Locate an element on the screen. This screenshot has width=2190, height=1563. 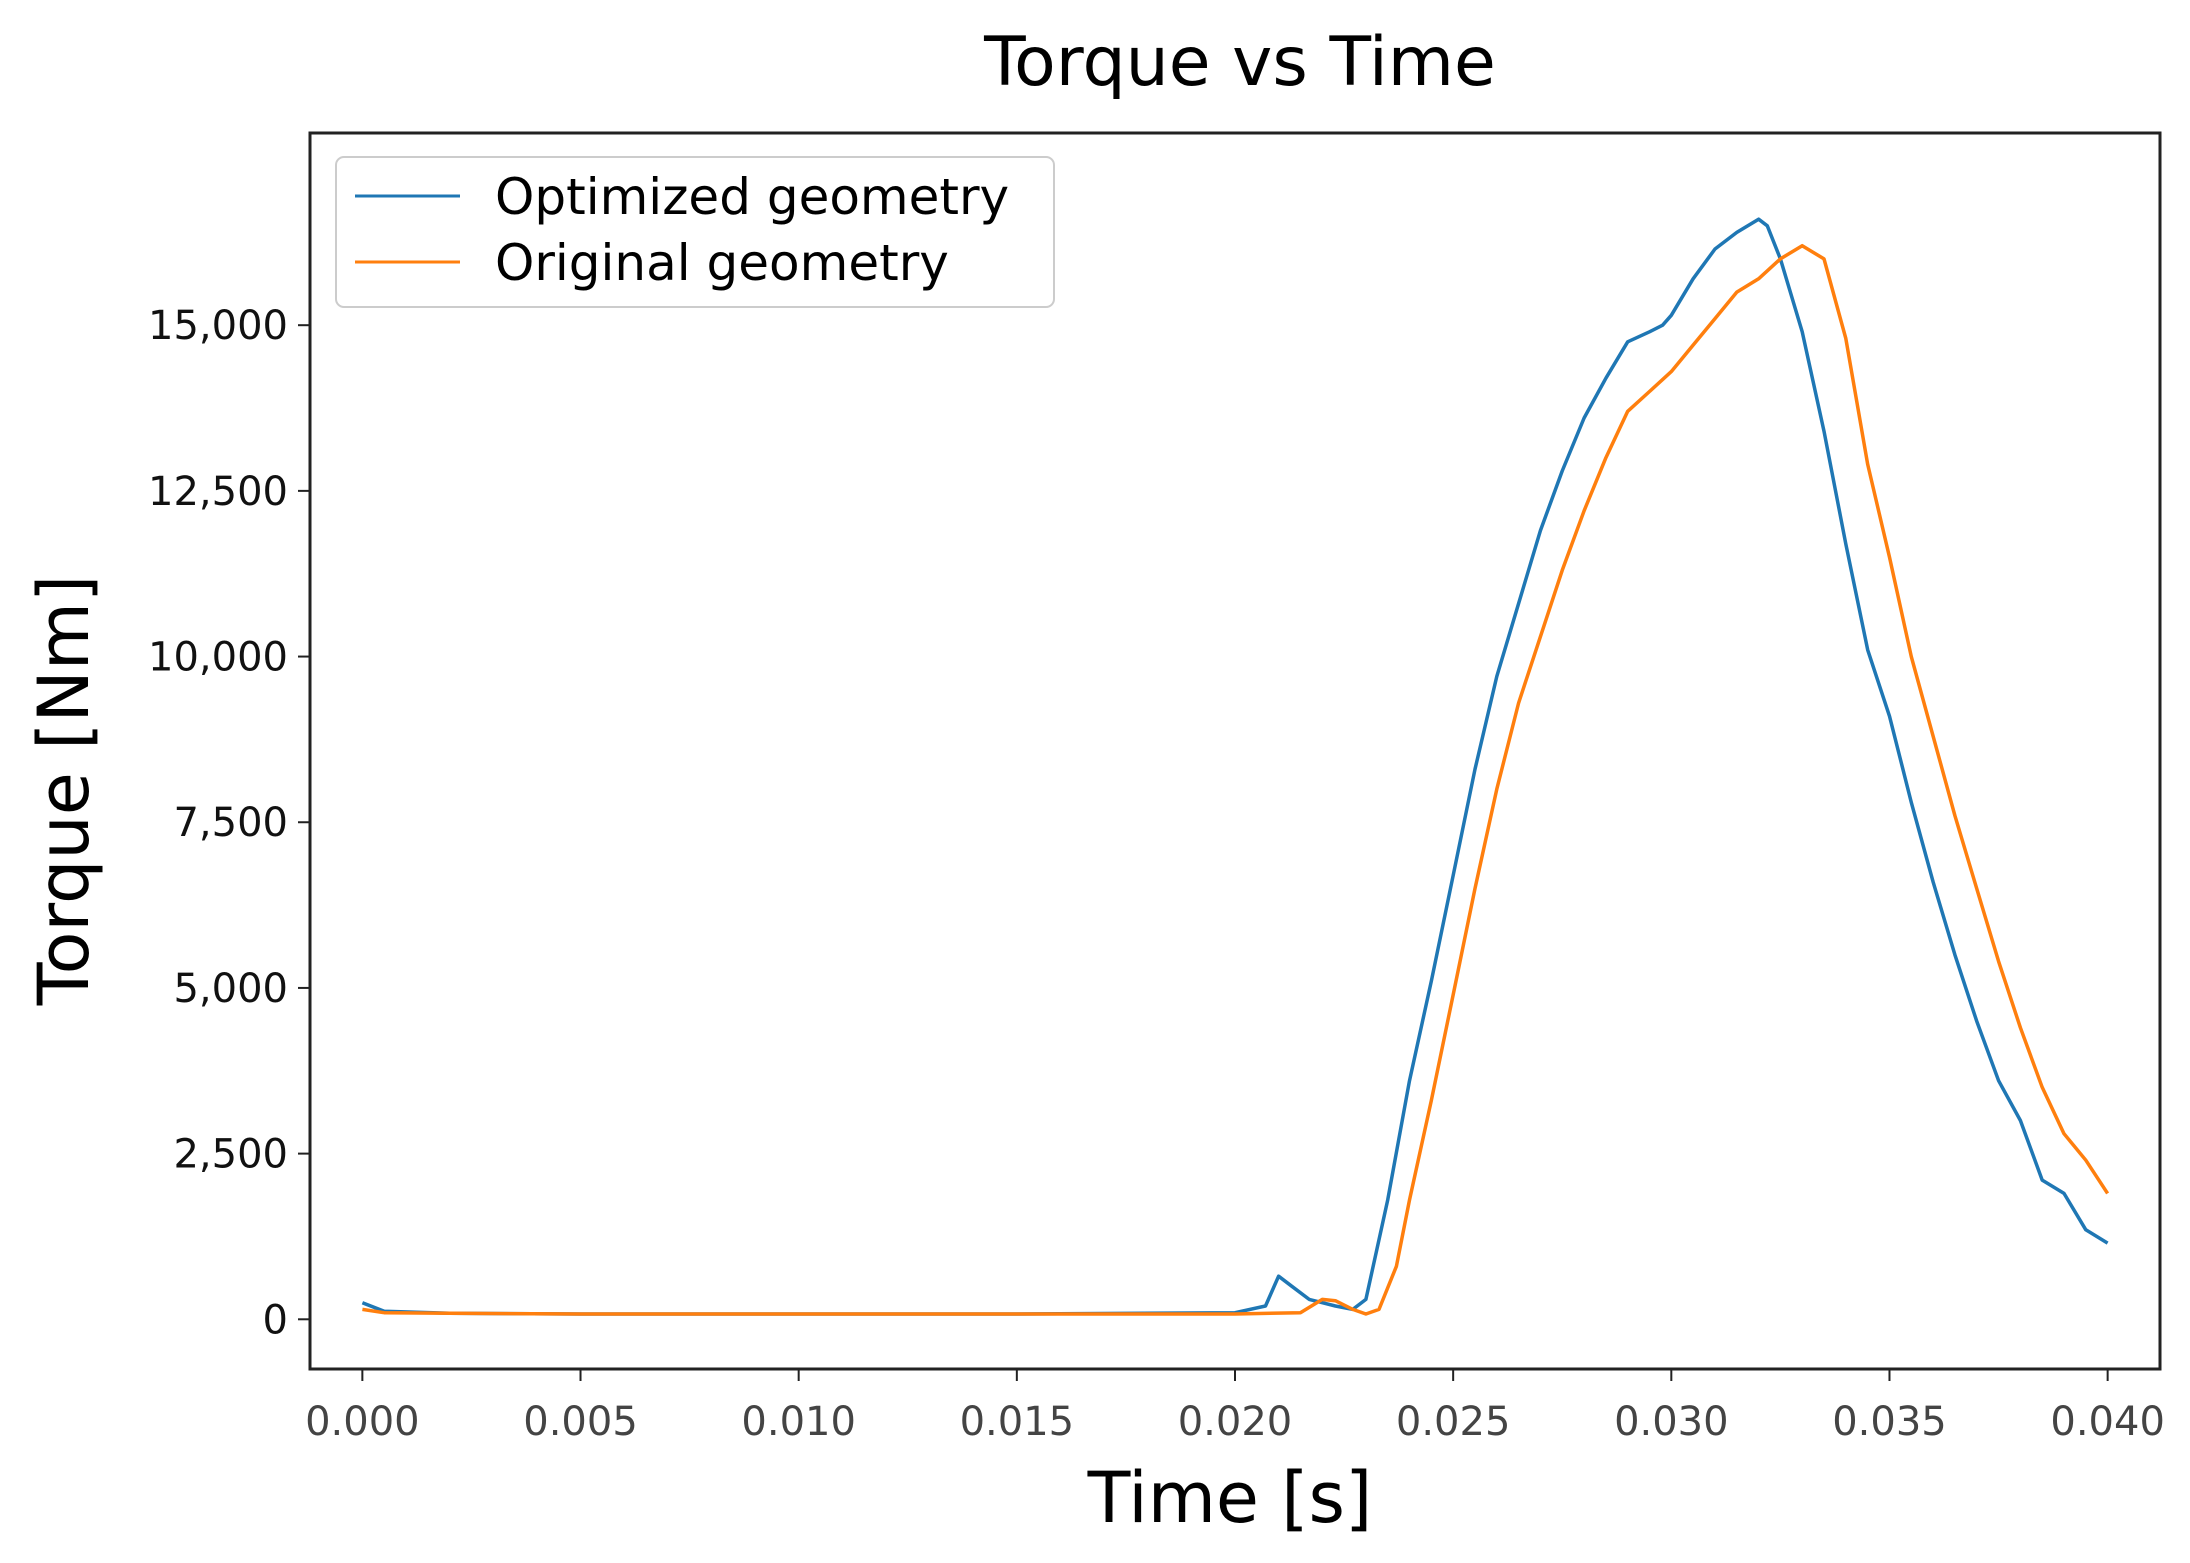
y-axis: 0 2,500 5,000 7,500 10,000 12,500 15,000 is located at coordinates (229, 823).